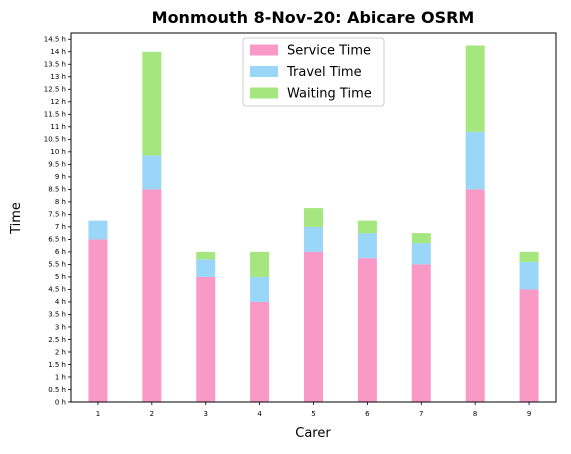  Describe the element at coordinates (57, 315) in the screenshot. I see `y-tick-label: 3.5 h` at that location.